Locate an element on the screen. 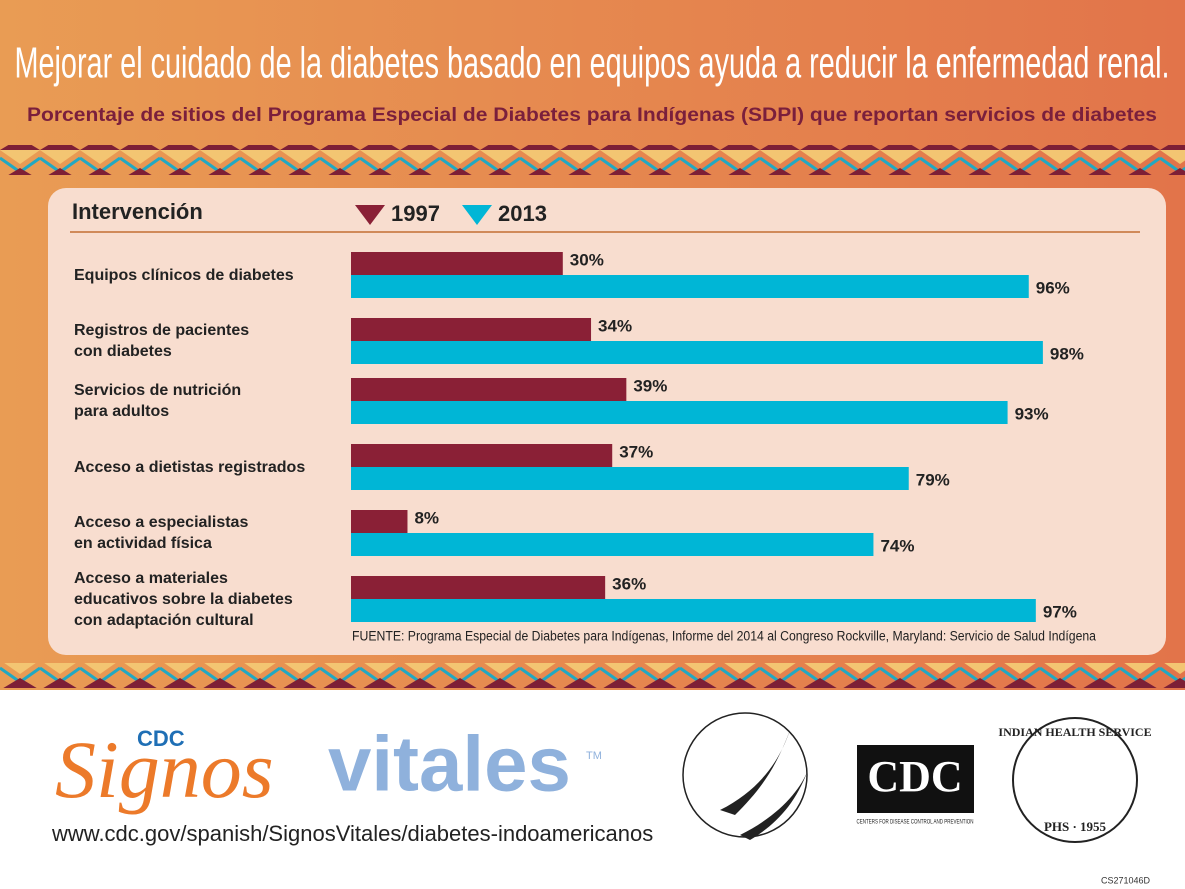 This screenshot has height=889, width=1185. value-label: 79% is located at coordinates (933, 479).